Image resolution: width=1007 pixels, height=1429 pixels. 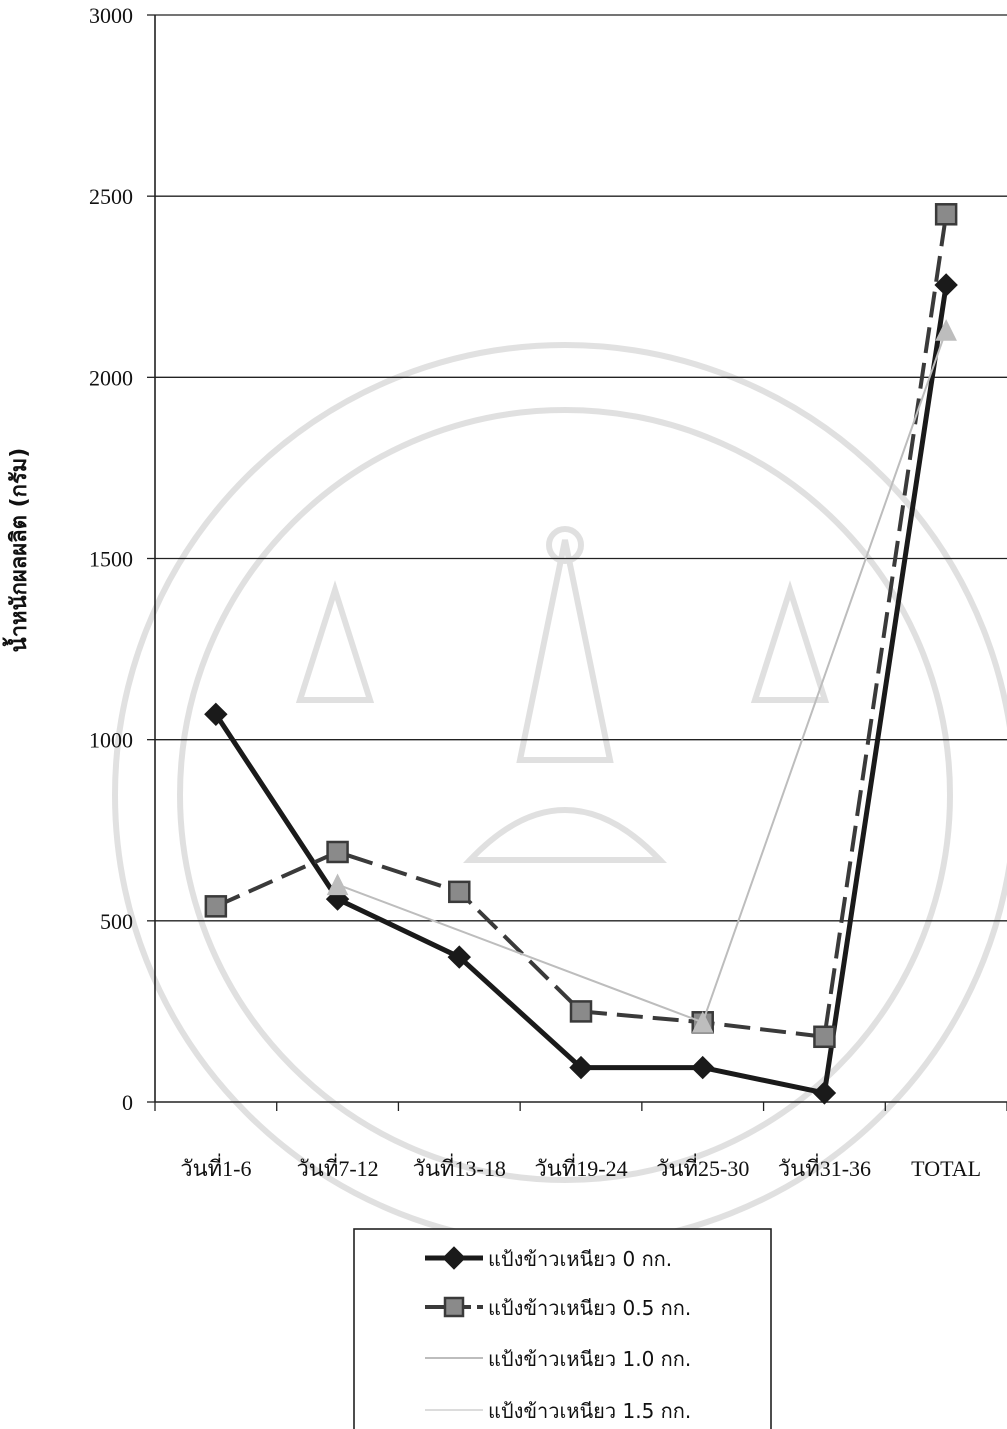 I want to click on legend-label: แป้งข้าวเหนียว 1.5 กก., so click(x=589, y=1411).